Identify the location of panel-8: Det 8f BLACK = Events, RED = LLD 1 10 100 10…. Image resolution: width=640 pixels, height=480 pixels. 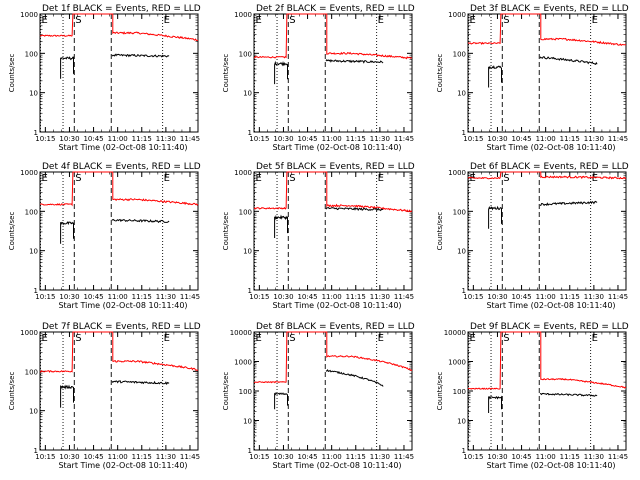
(318, 396).